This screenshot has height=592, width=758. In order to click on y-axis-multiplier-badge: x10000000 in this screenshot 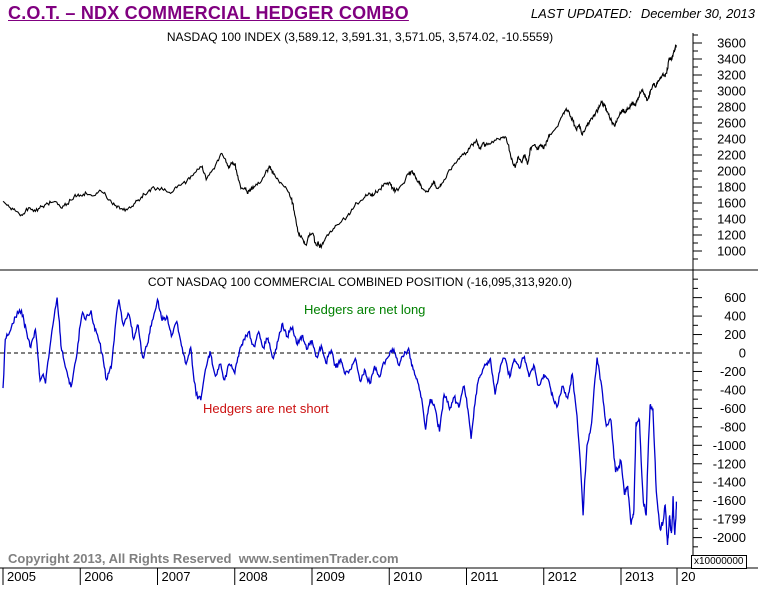, I will do `click(719, 562)`.